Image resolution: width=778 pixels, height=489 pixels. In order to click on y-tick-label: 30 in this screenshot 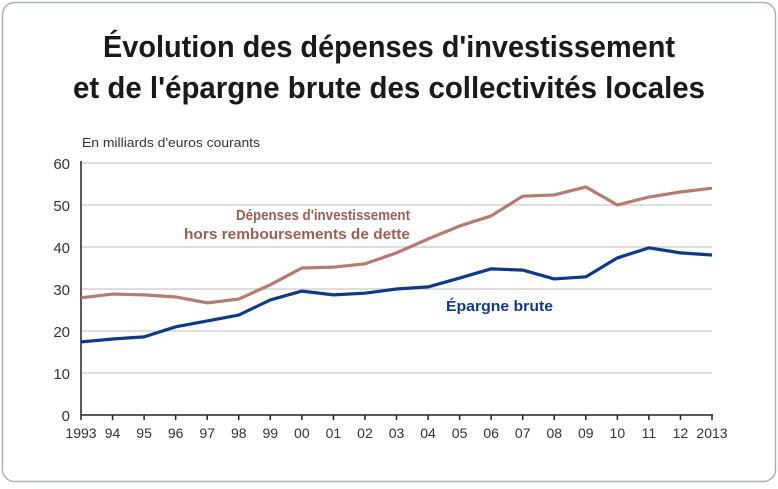, I will do `click(61, 290)`.